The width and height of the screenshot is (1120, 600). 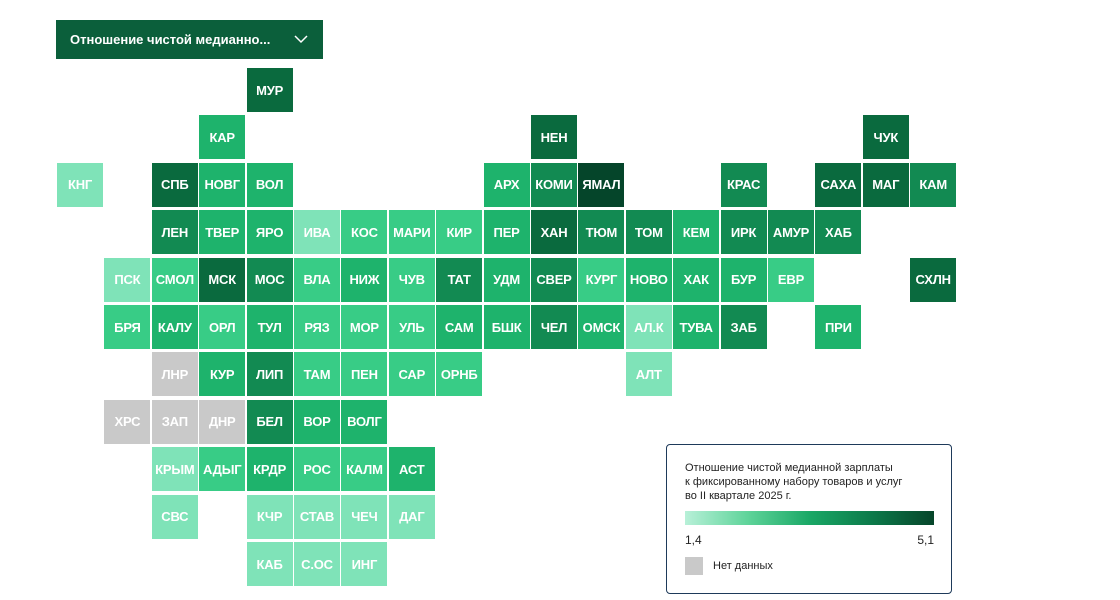 I want to click on region-tile: МОС, so click(x=269, y=279).